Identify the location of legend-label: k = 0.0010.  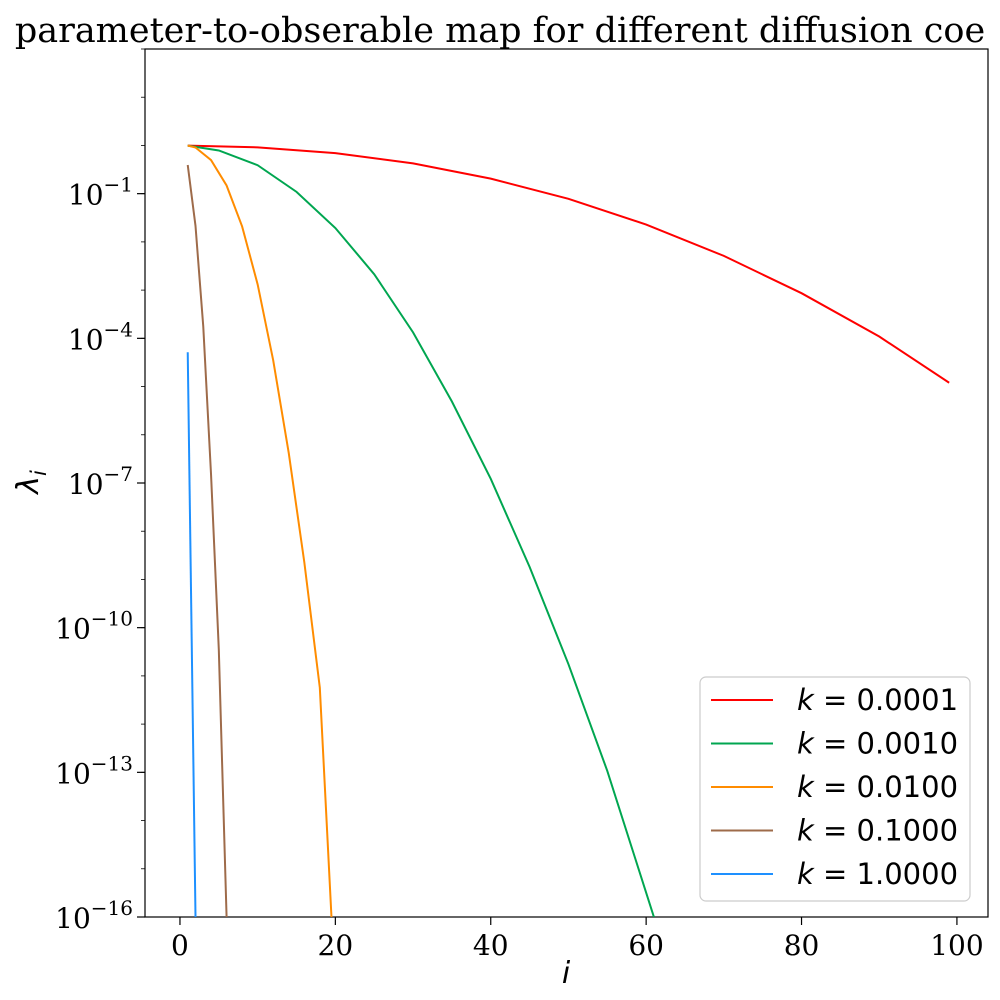
(877, 744).